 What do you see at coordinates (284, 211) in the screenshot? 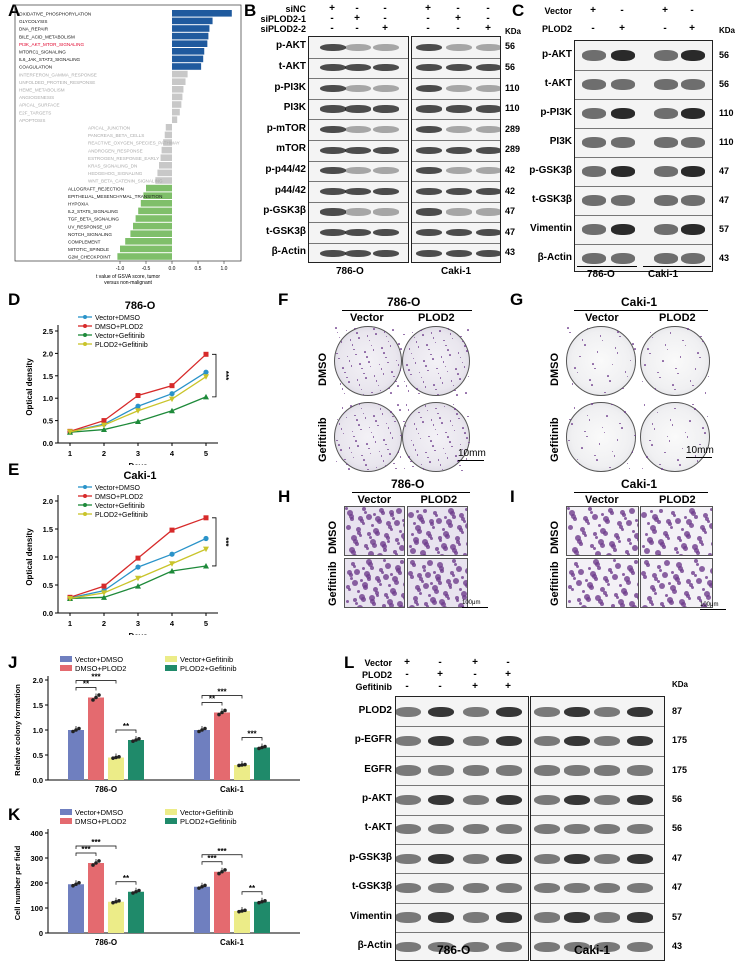
I see `protein-label: p-GSK3β` at bounding box center [284, 211].